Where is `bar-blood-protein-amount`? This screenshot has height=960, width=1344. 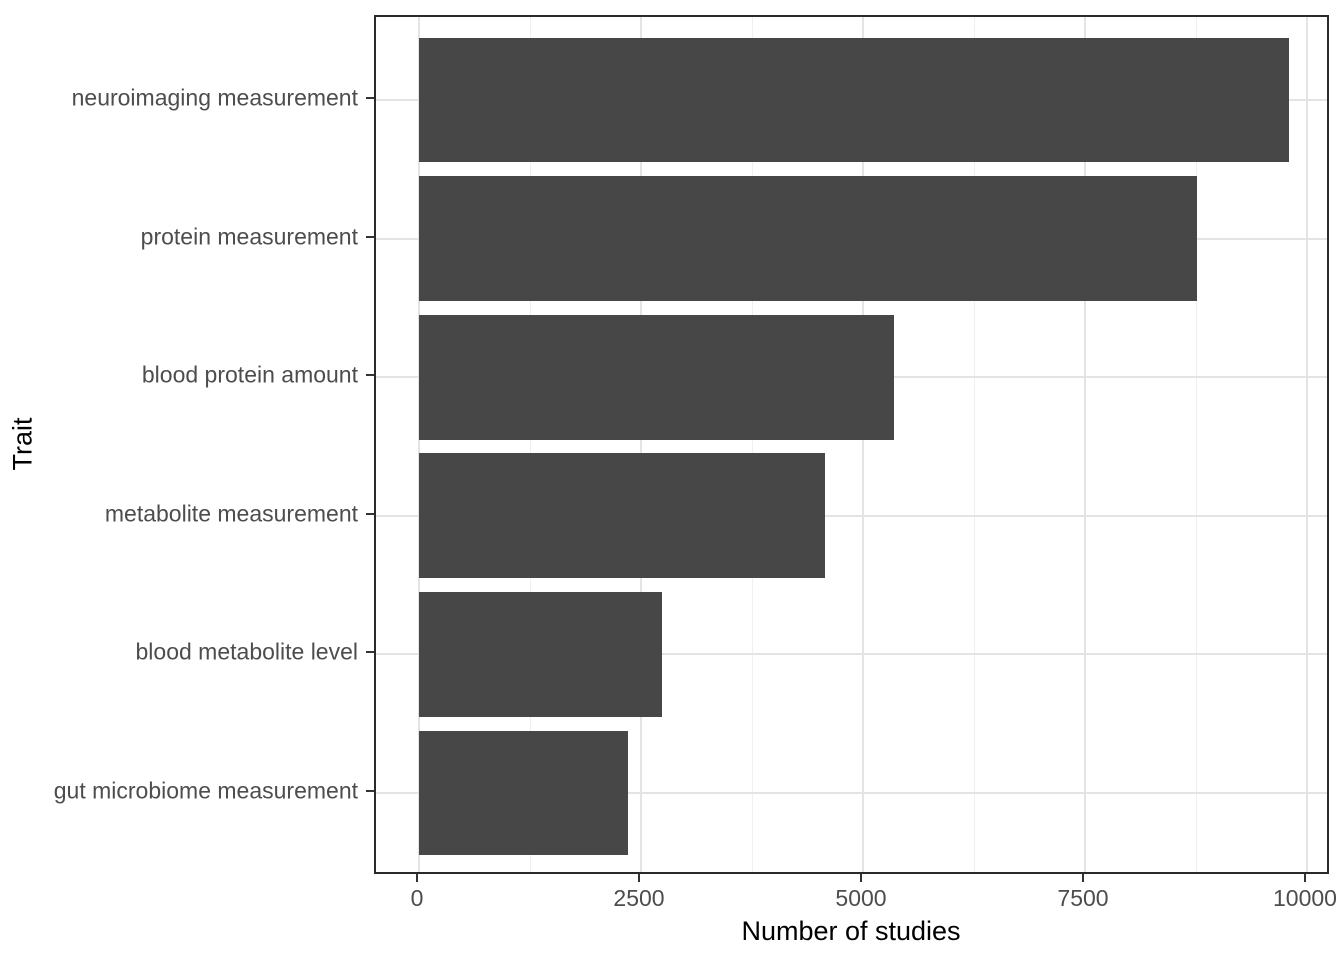 bar-blood-protein-amount is located at coordinates (657, 377).